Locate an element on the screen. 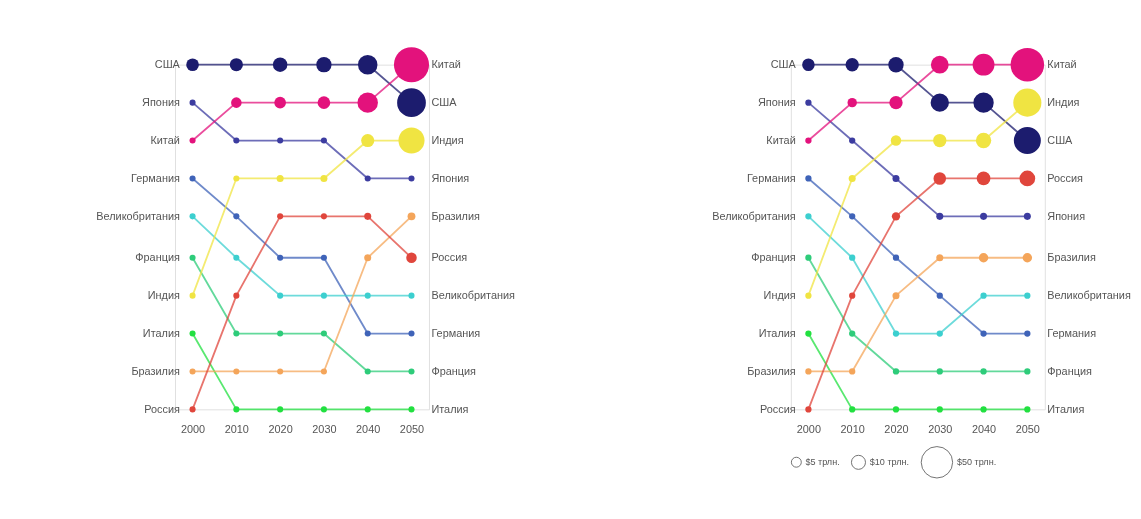  legend-label: $5 трлн. is located at coordinates (822, 461).